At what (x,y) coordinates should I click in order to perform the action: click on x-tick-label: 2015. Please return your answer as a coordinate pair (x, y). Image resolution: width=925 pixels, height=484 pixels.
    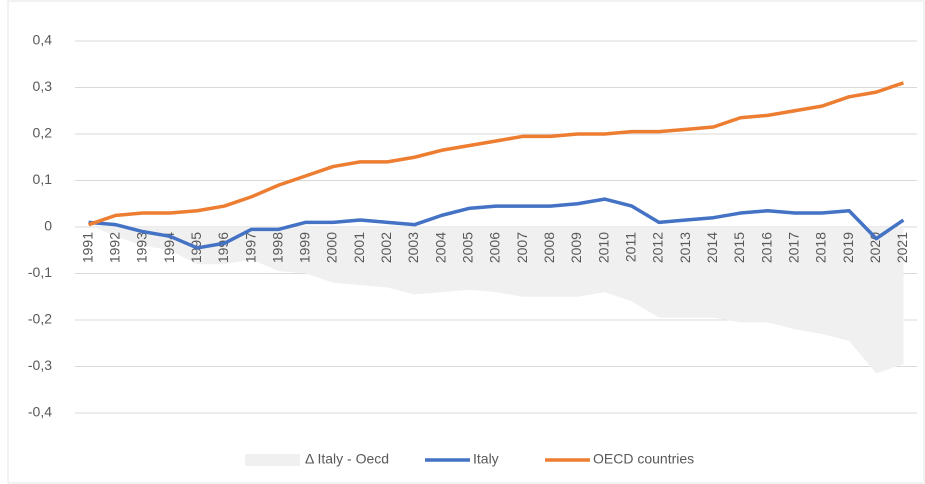
    Looking at the image, I should click on (739, 247).